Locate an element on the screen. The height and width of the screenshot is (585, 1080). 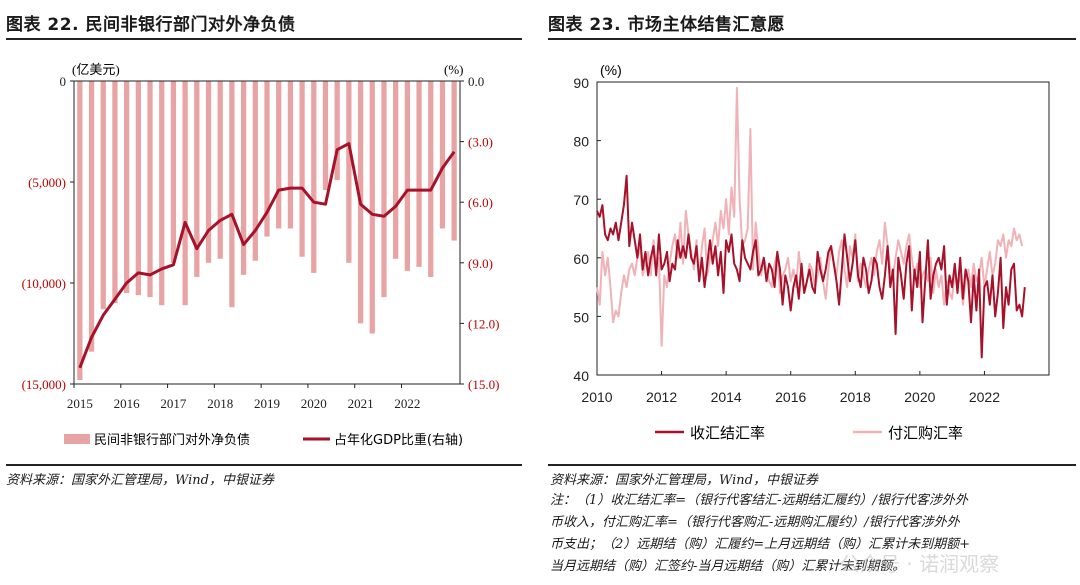
y-tick-label: 50 is located at coordinates (581, 317).